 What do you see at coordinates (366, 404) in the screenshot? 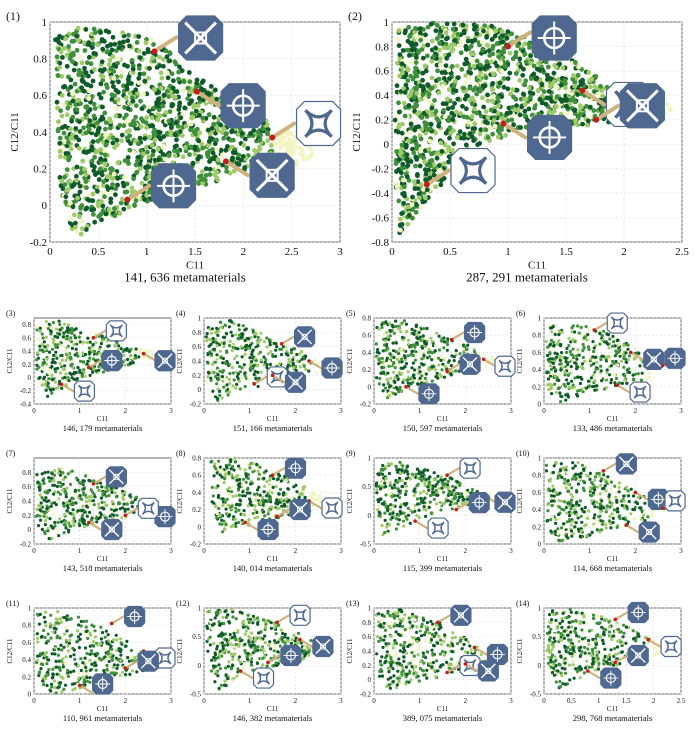
I see `y-tick-label: -0.2` at bounding box center [366, 404].